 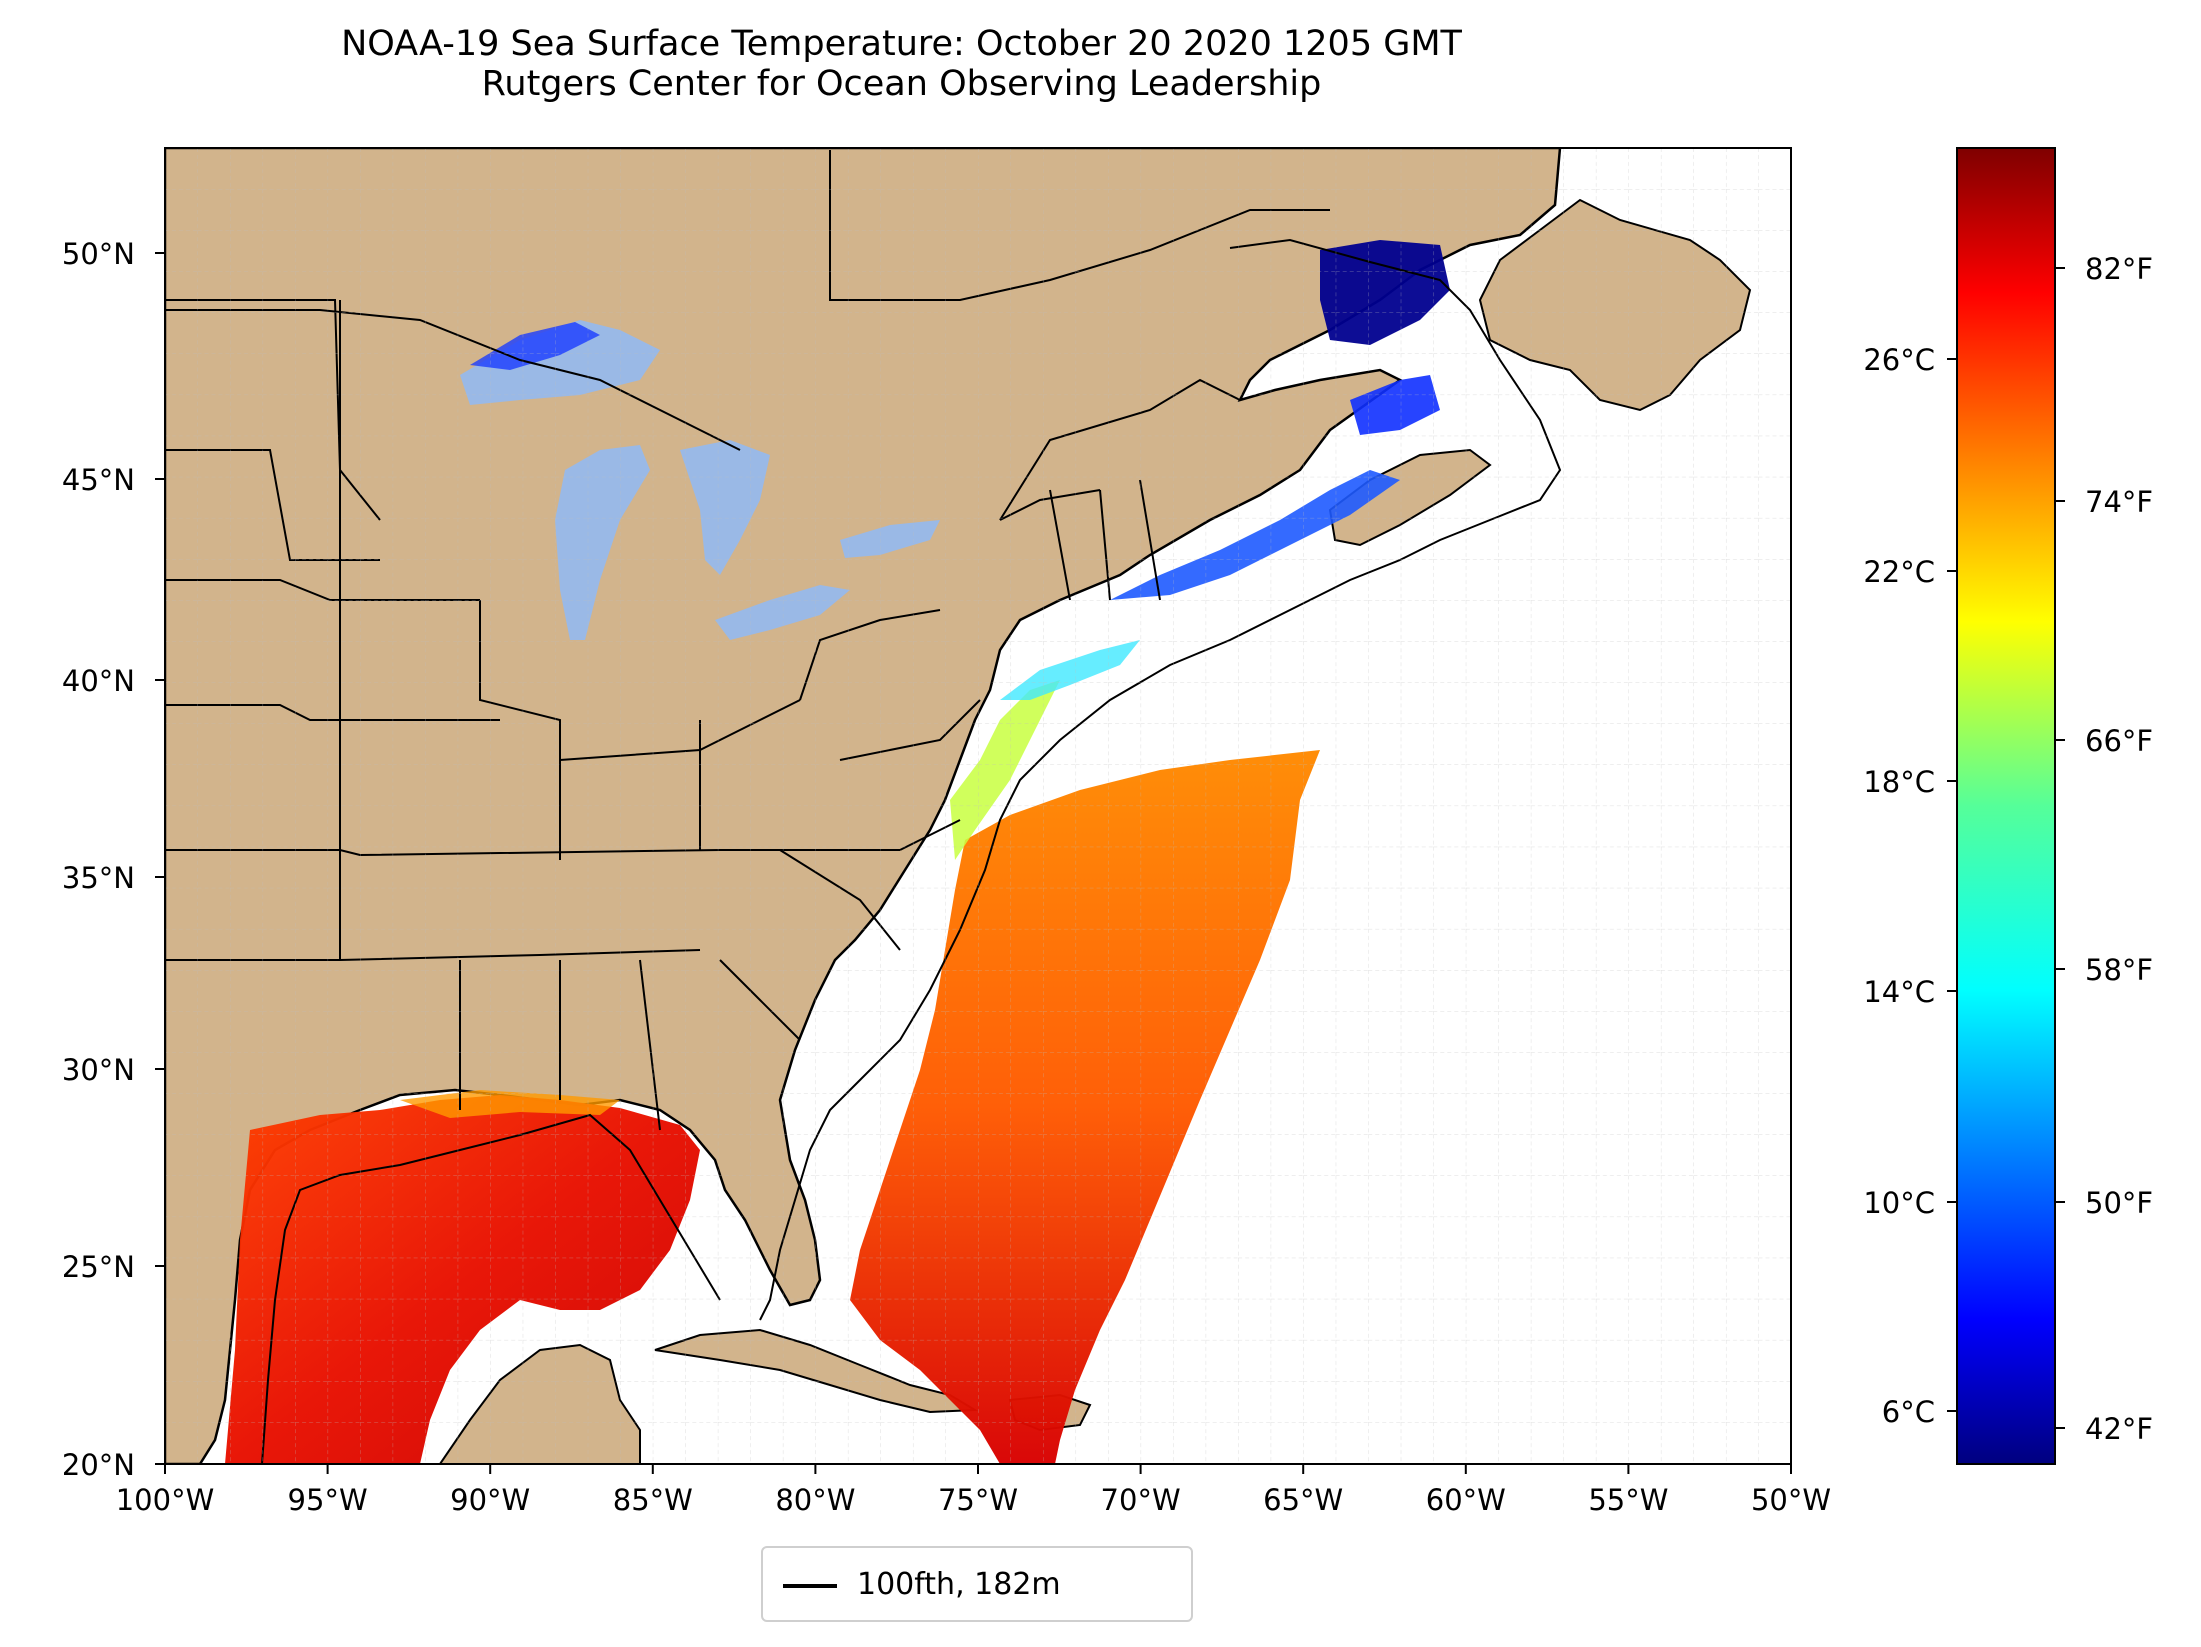 I want to click on lat-tick-label: 45°N, so click(x=98, y=480).